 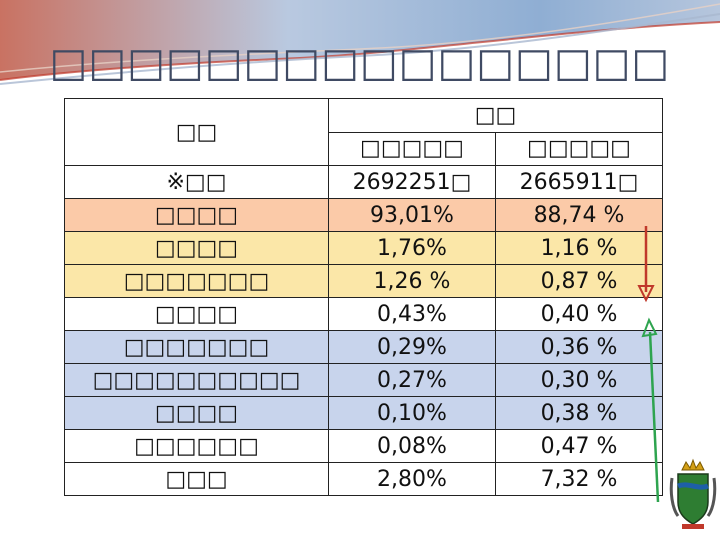 I want to click on row-value-1: 0,29%, so click(x=412, y=347).